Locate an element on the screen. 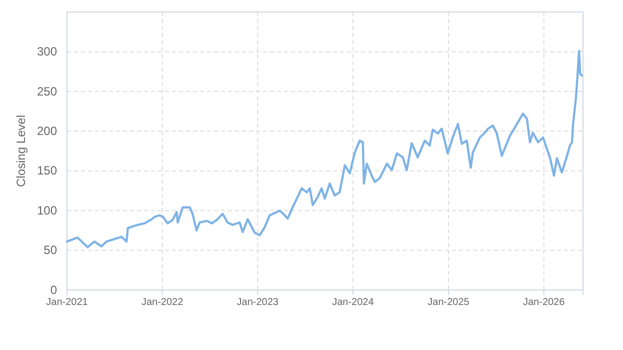  y-tick-label: 0 is located at coordinates (54, 289).